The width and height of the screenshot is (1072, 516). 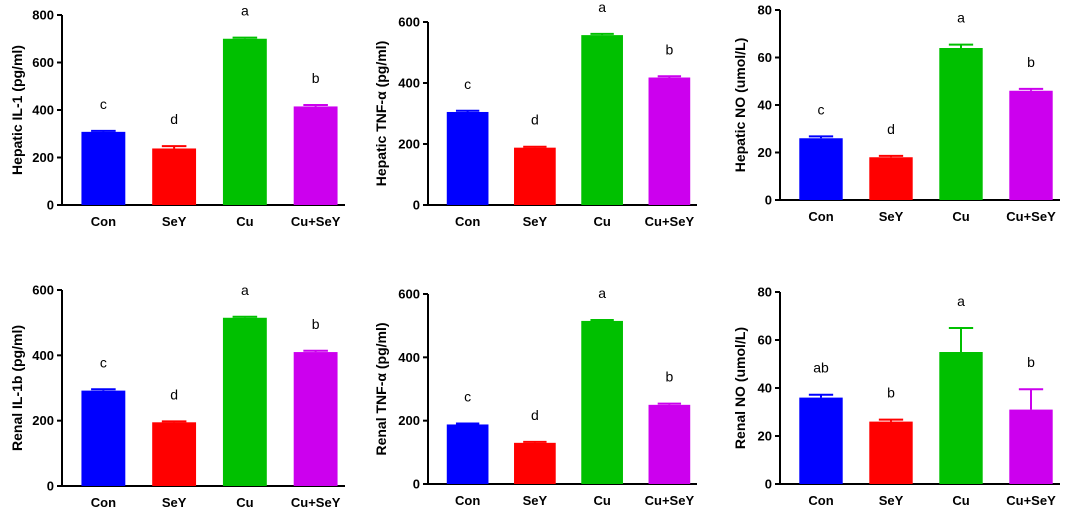 I want to click on y-tick-label: 60, so click(x=765, y=57).